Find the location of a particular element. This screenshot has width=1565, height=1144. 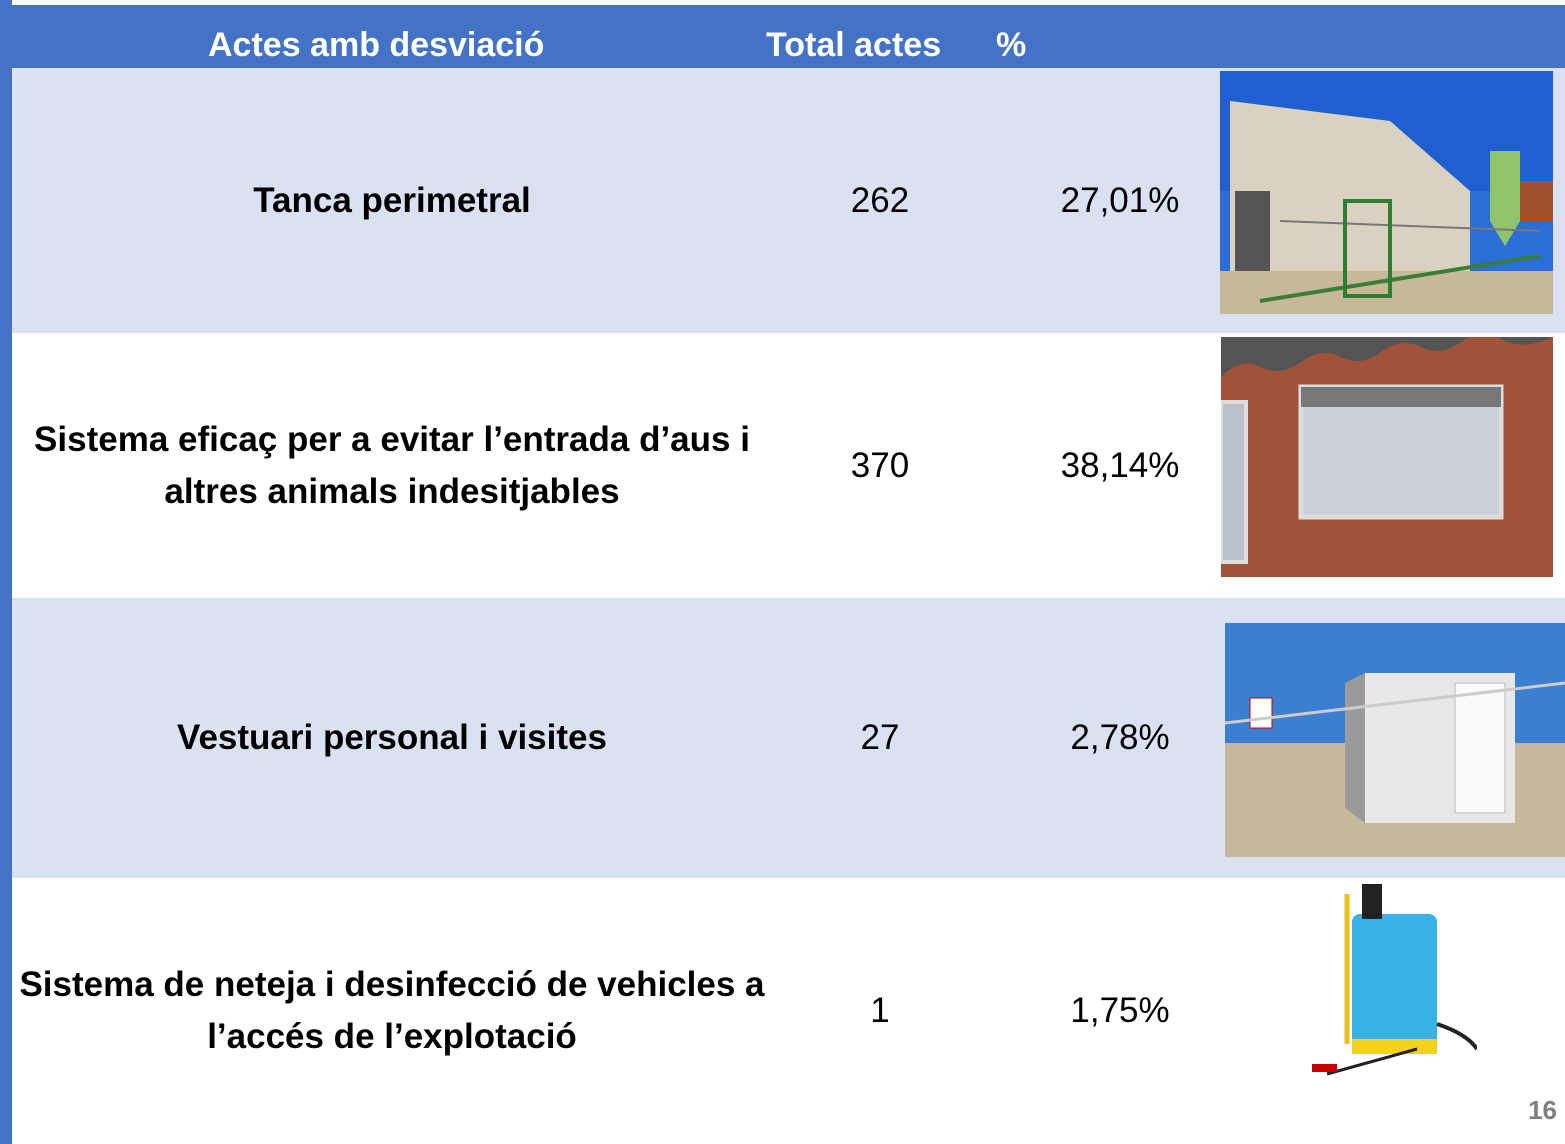

total-cell: 1 is located at coordinates (880, 1010).